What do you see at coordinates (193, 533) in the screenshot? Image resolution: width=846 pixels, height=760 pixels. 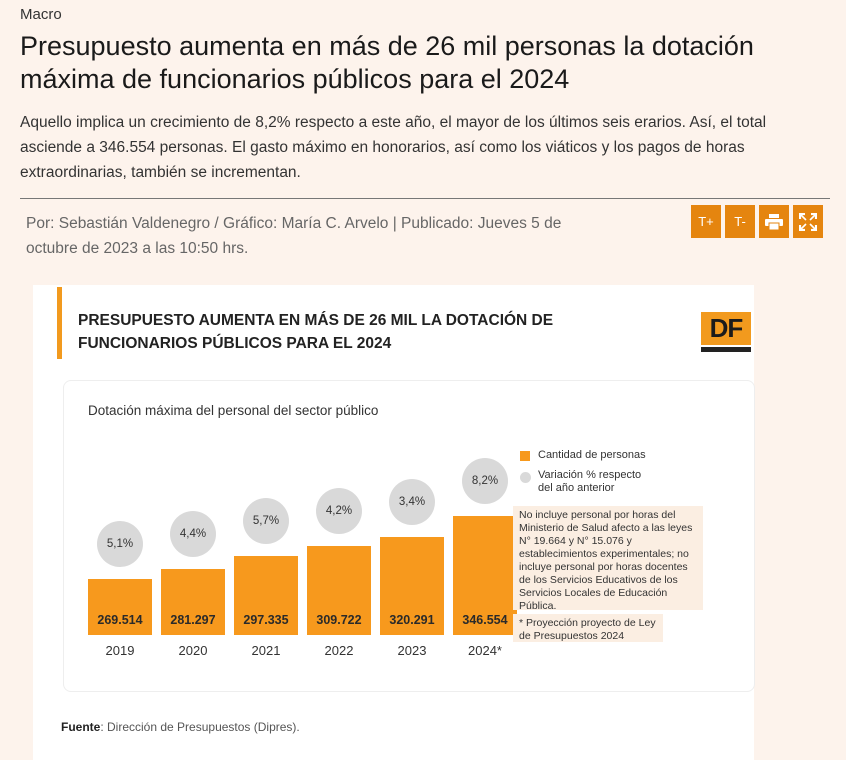 I see `variation-circle: 4,4%` at bounding box center [193, 533].